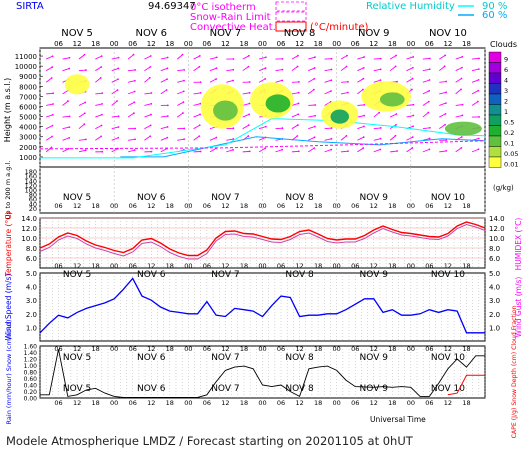 The height and width of the screenshot is (450, 528). What do you see at coordinates (495, 110) in the screenshot?
I see `colorbar-swatch` at bounding box center [495, 110].